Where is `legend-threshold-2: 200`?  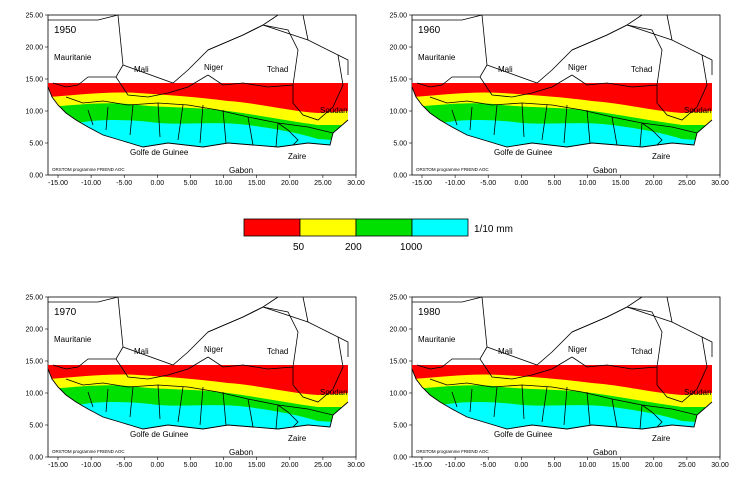 legend-threshold-2: 200 is located at coordinates (353, 247).